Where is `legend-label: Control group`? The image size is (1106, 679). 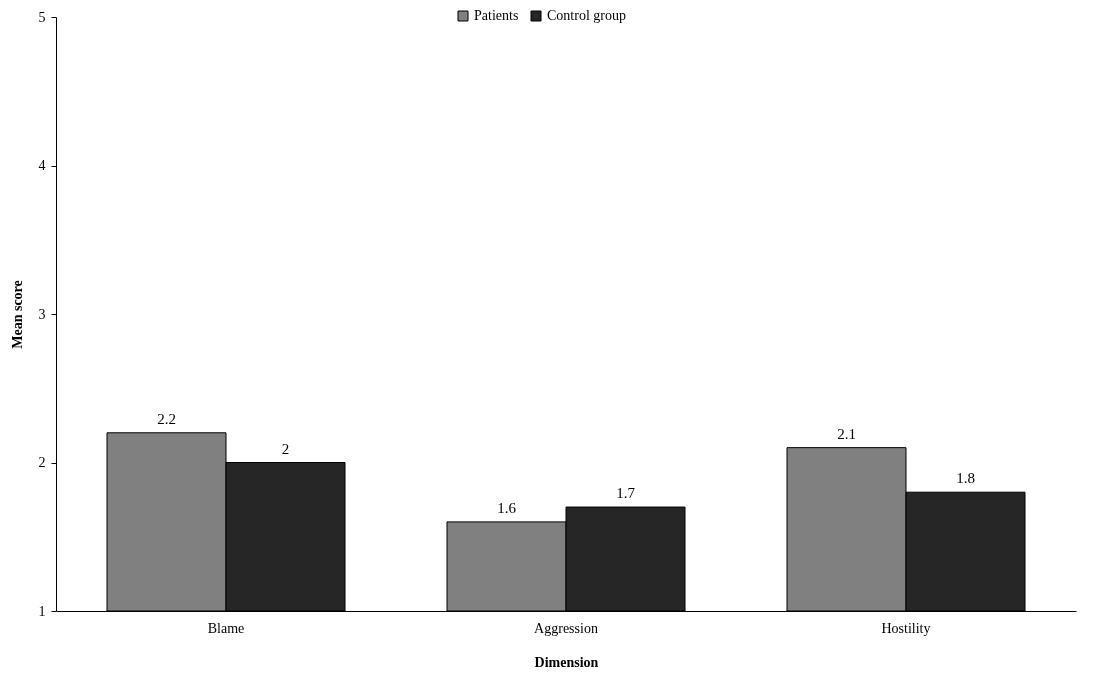 legend-label: Control group is located at coordinates (586, 15).